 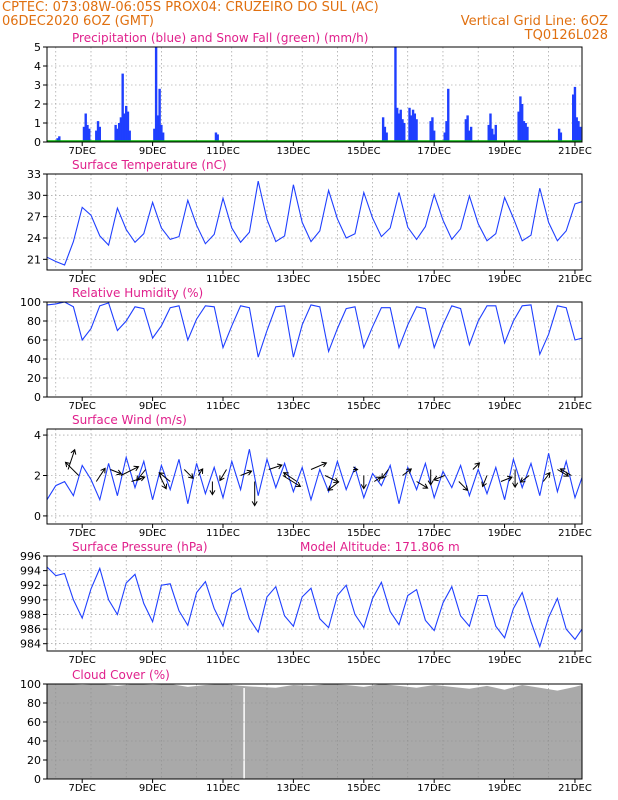 What do you see at coordinates (566, 35) in the screenshot?
I see `header-model-code: TQ0126L028` at bounding box center [566, 35].